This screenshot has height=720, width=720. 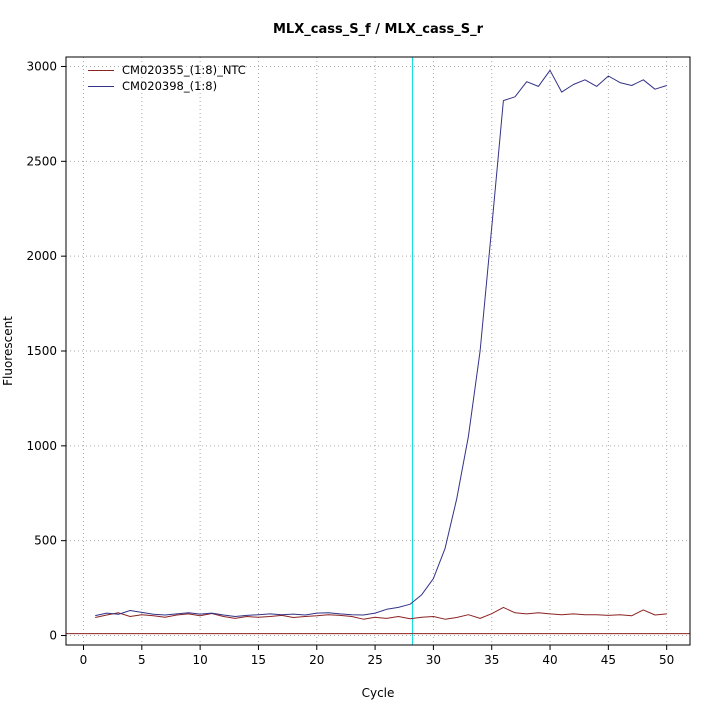 What do you see at coordinates (608, 660) in the screenshot?
I see `svg-text: 45` at bounding box center [608, 660].